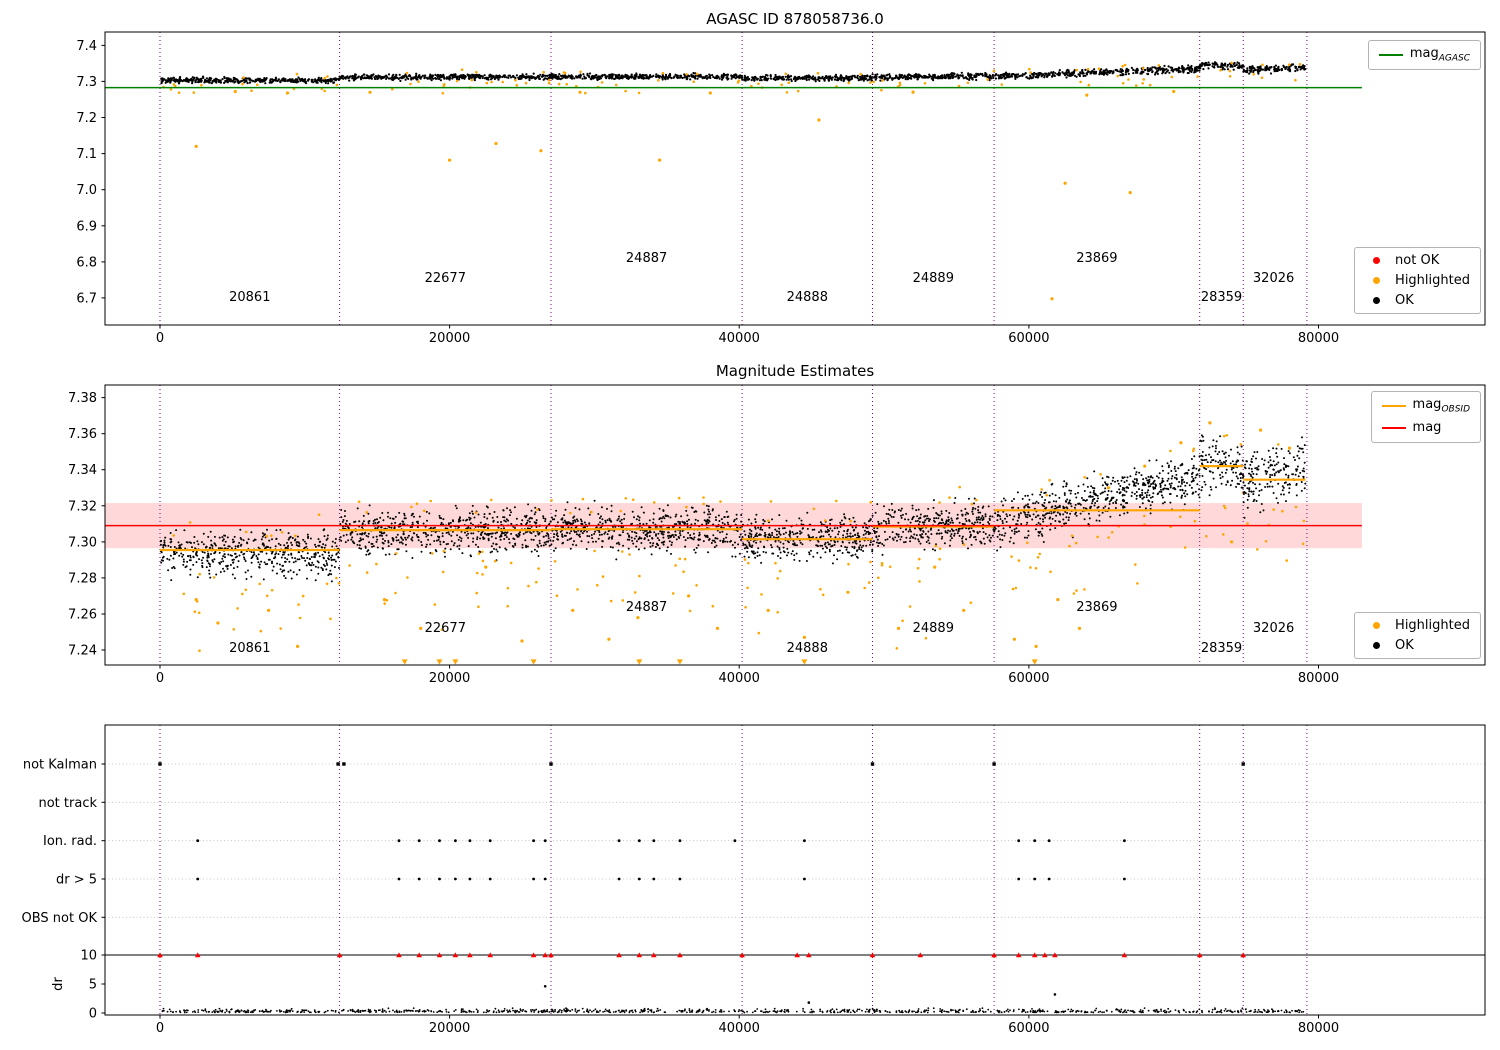  I want to click on svg-text: 20861, so click(249, 297).